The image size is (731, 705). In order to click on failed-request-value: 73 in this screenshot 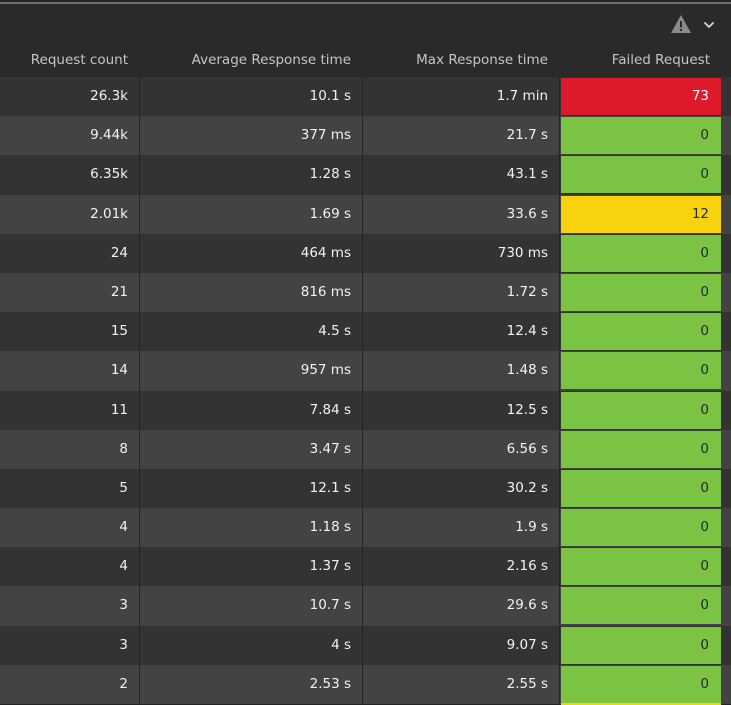, I will do `click(700, 96)`.